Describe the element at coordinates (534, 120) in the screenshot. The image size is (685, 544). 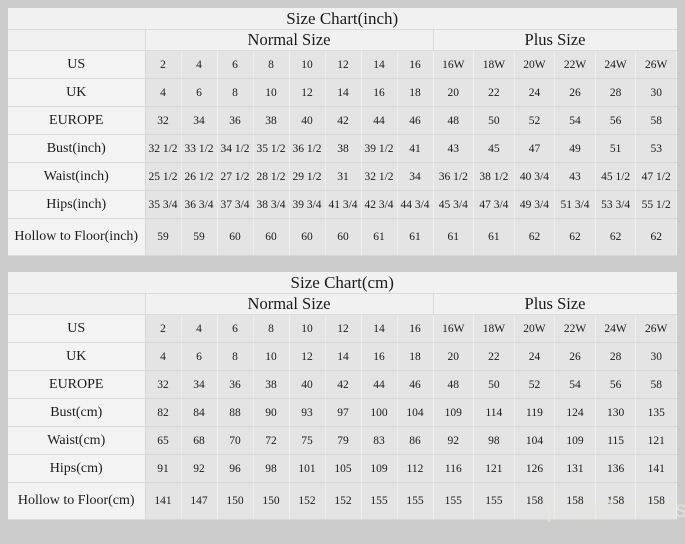
I see `size-value-cell: 52` at that location.